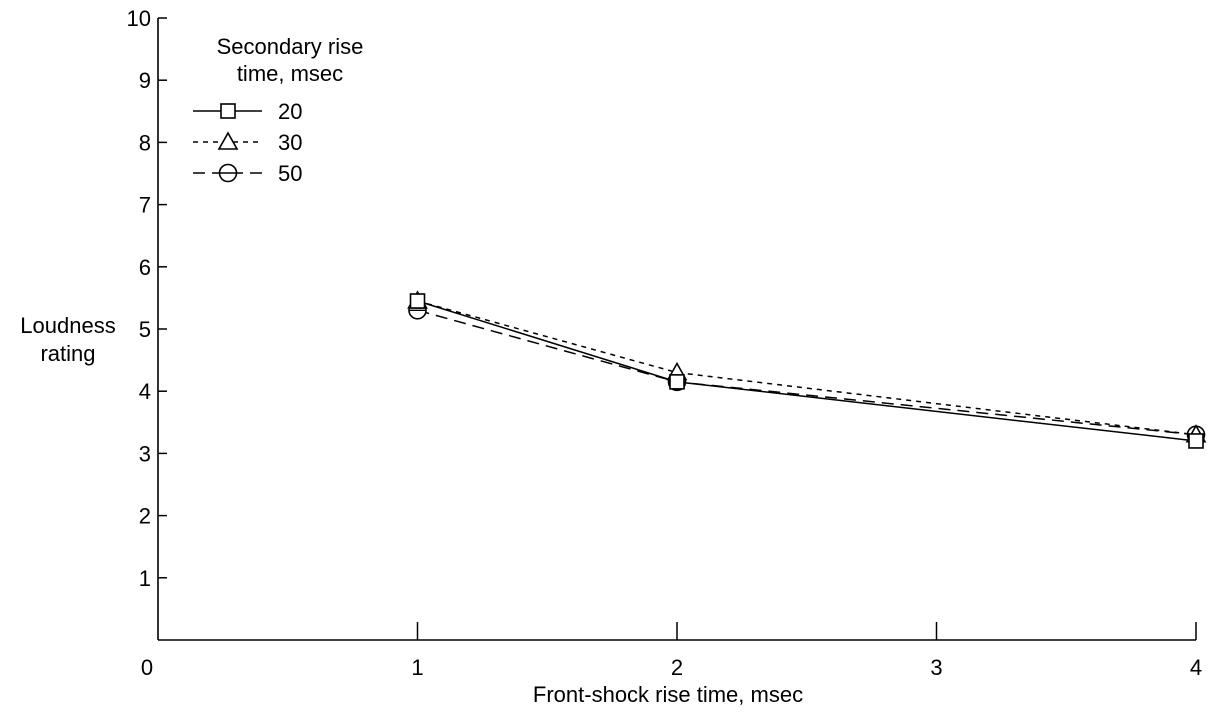 This screenshot has height=713, width=1210. Describe the element at coordinates (290, 46) in the screenshot. I see `legend-title-line1: Secondary rise` at that location.